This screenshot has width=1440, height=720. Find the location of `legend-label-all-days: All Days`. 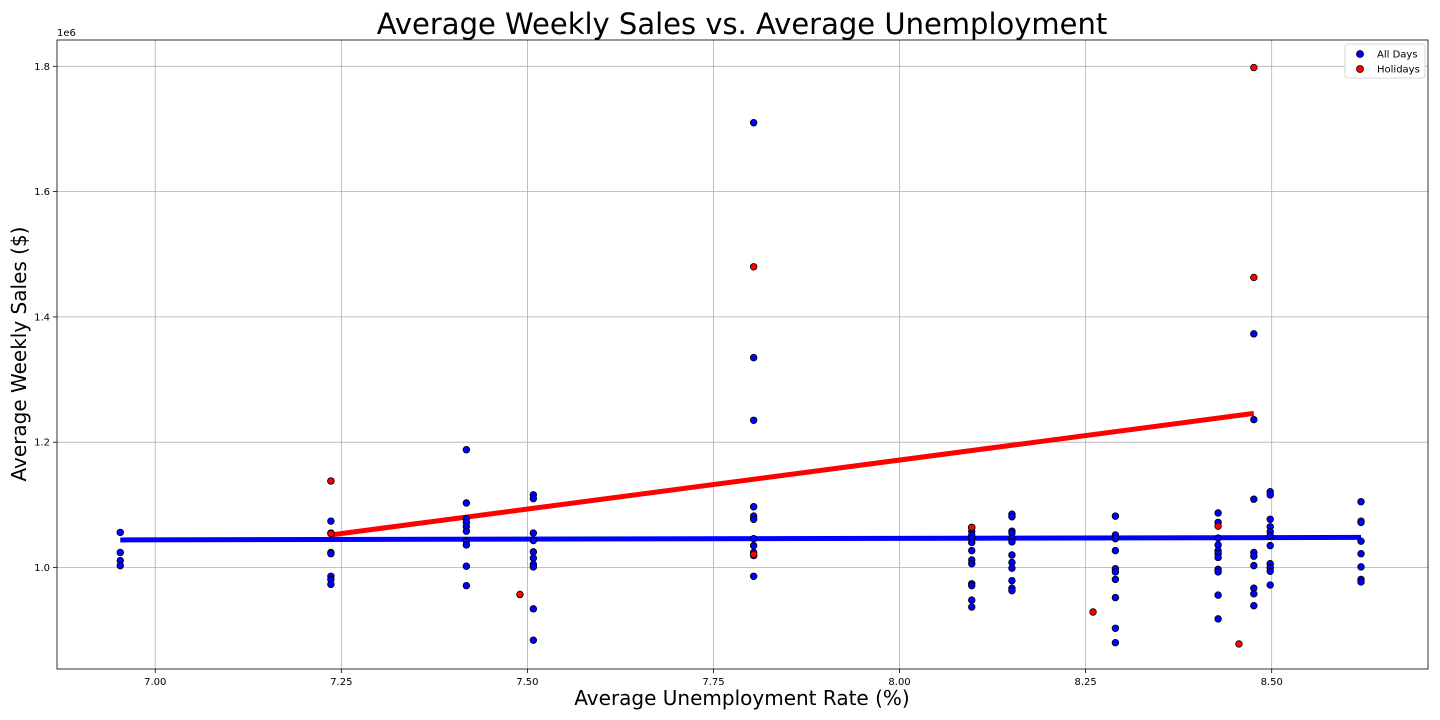

legend-label-all-days: All Days is located at coordinates (1397, 55).